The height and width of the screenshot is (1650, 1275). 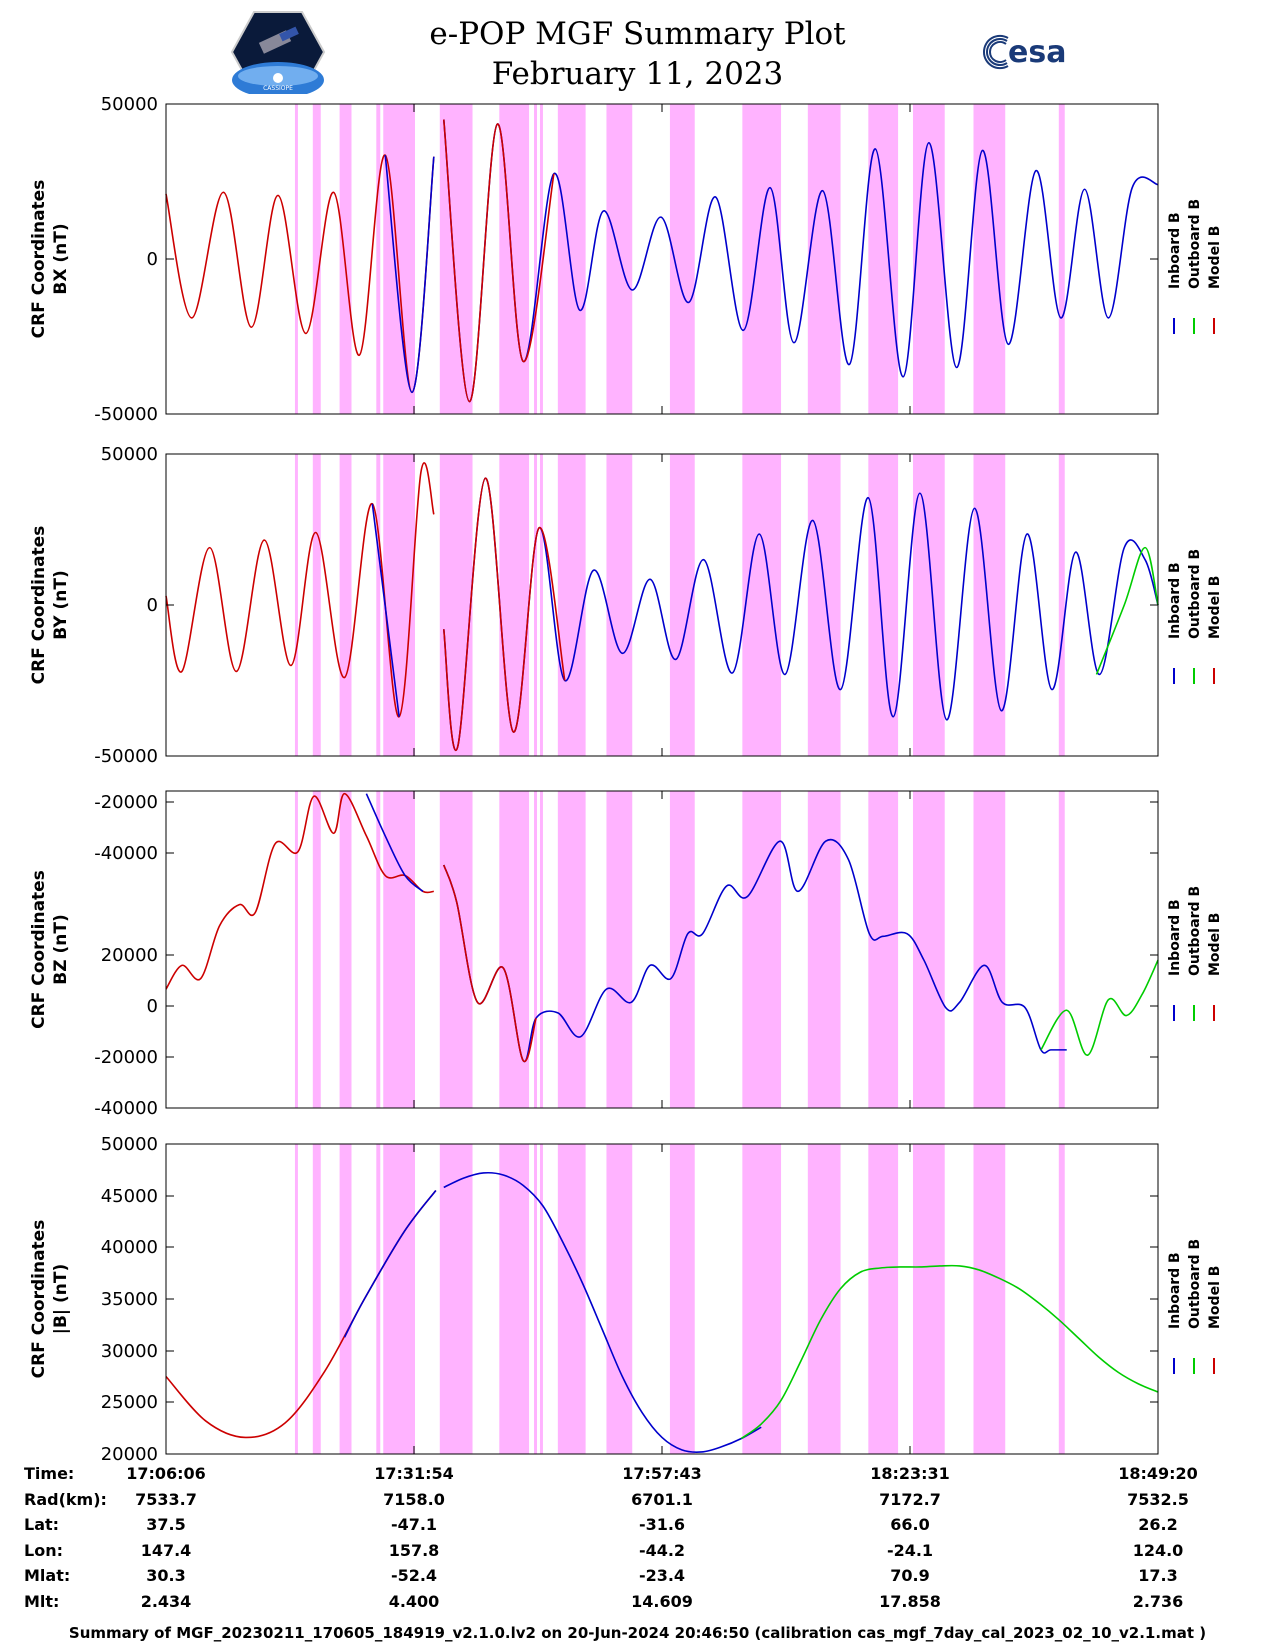 I want to click on orbit-value: 26.2, so click(x=1158, y=1524).